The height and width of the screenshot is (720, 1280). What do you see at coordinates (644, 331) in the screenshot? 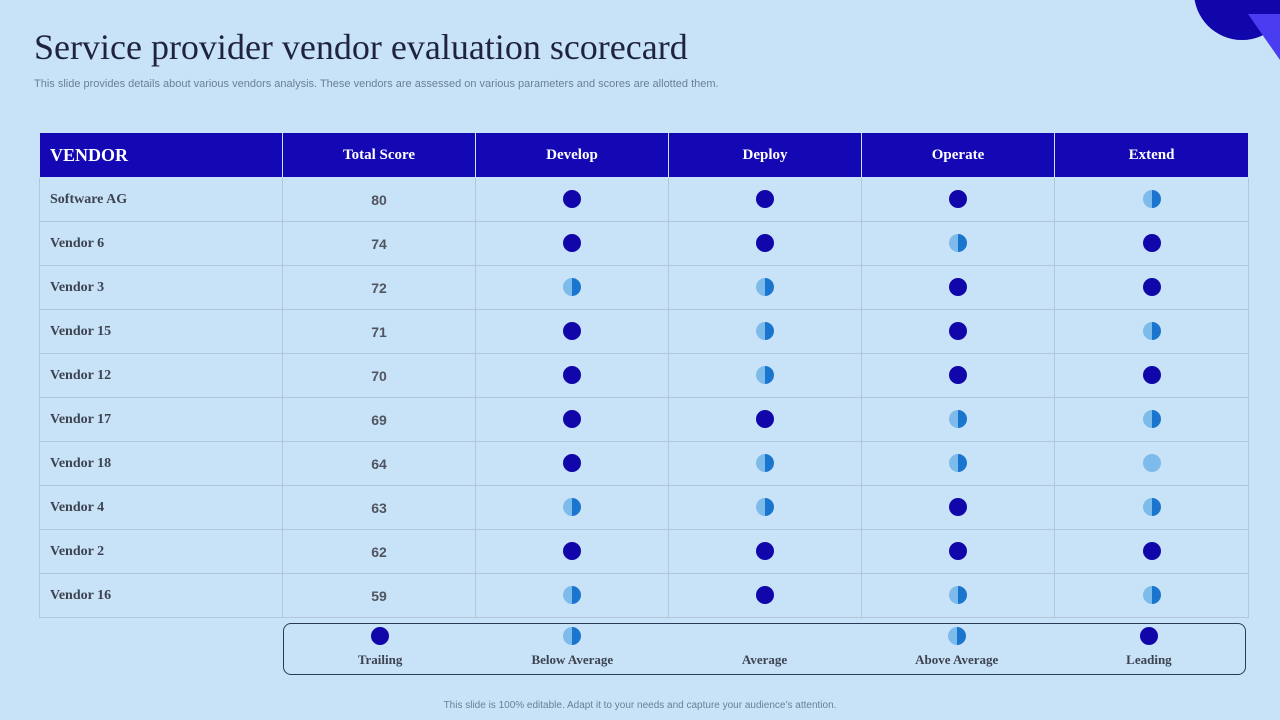
I see `table-row: Vendor 15 71` at bounding box center [644, 331].